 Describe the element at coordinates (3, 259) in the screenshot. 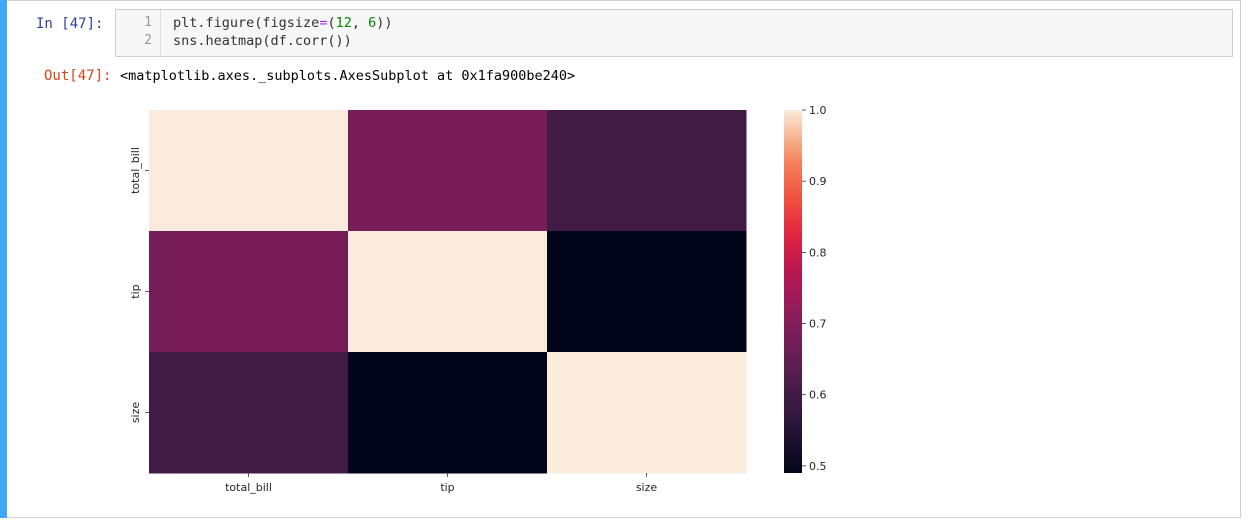

I see `selected-cell-indicator` at that location.